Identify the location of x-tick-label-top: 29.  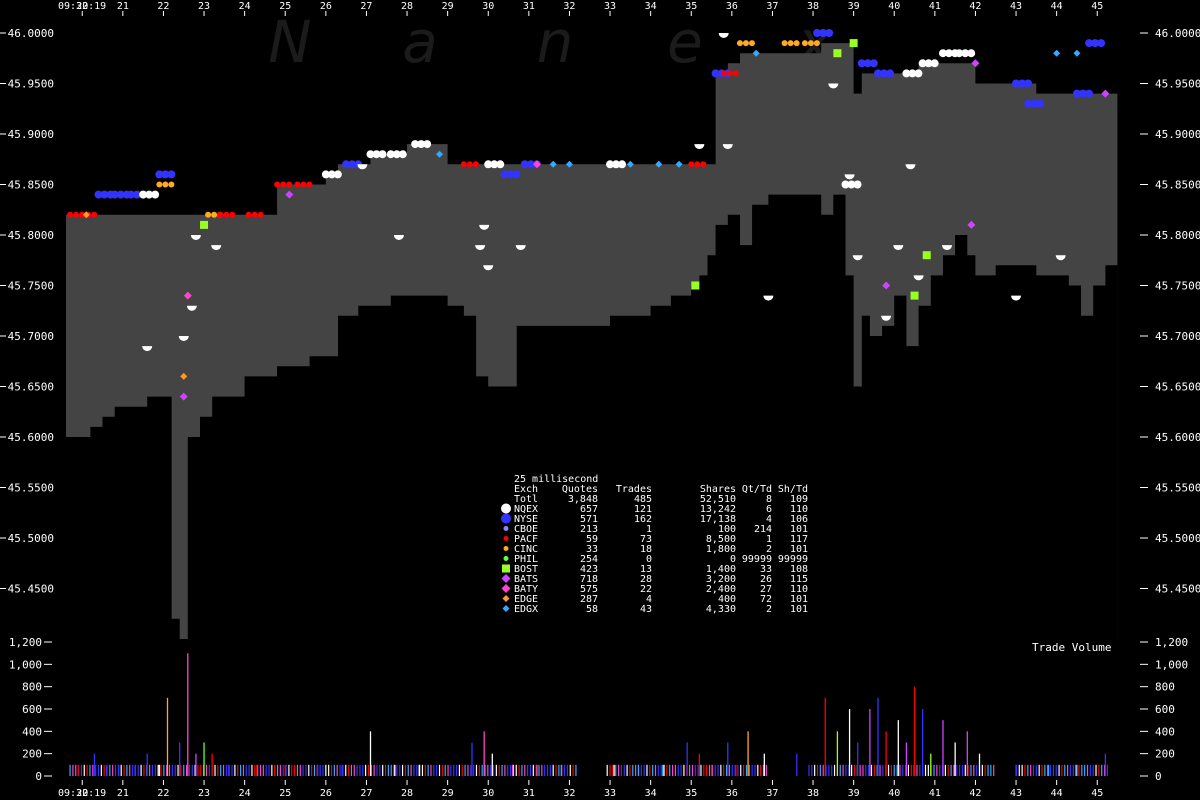
(448, 6).